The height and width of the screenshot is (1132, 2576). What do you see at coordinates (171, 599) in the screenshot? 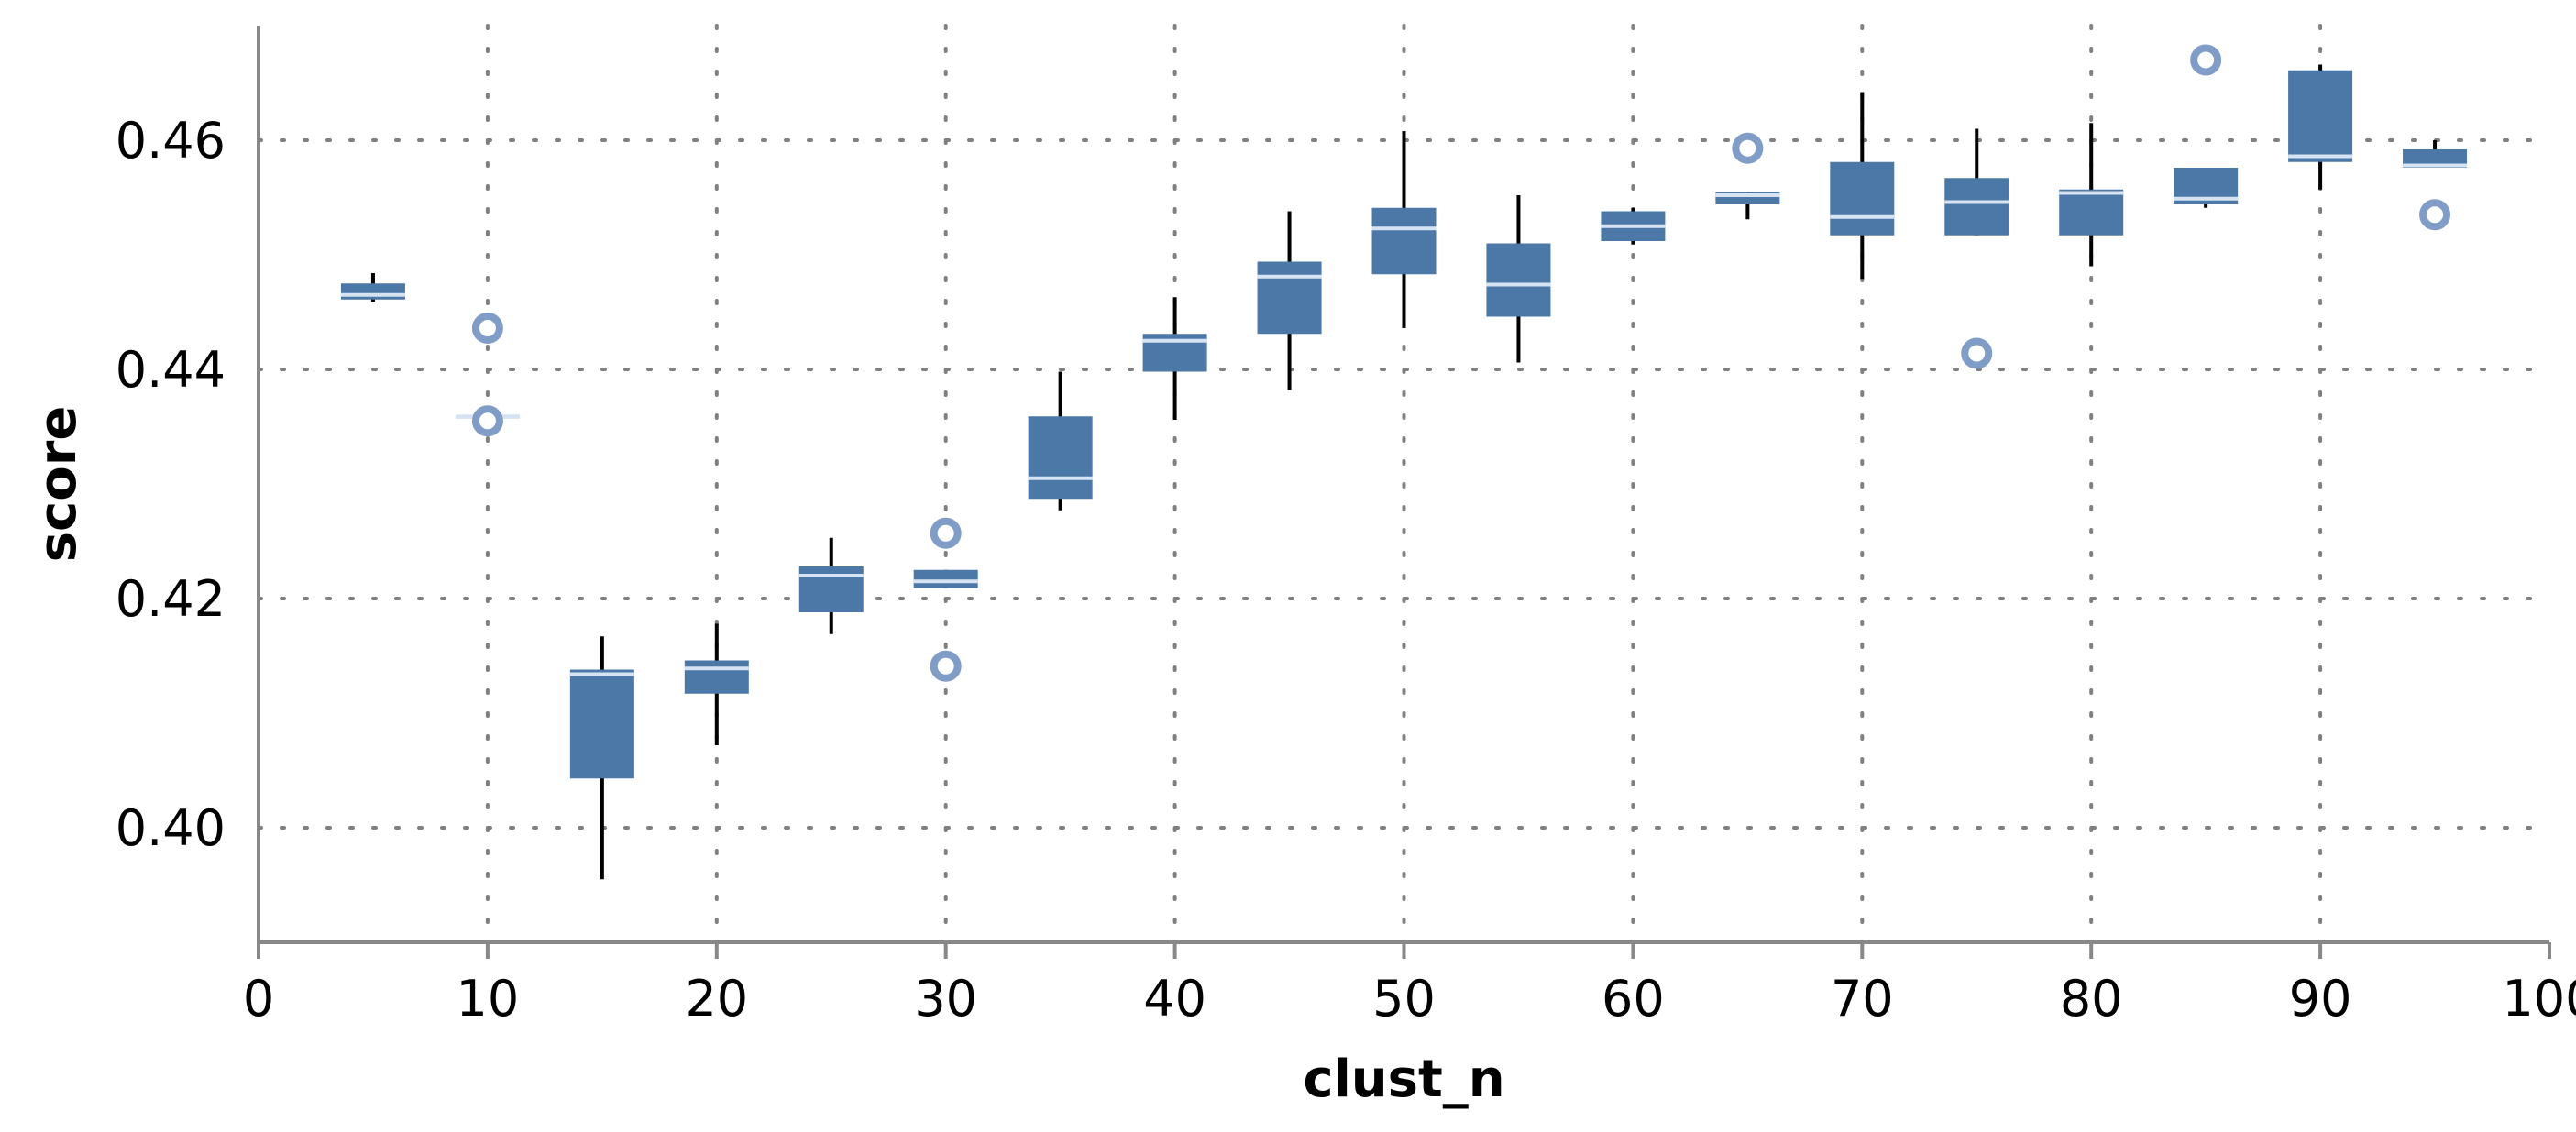
I see `y-tick-label-0.42: 0.42` at bounding box center [171, 599].